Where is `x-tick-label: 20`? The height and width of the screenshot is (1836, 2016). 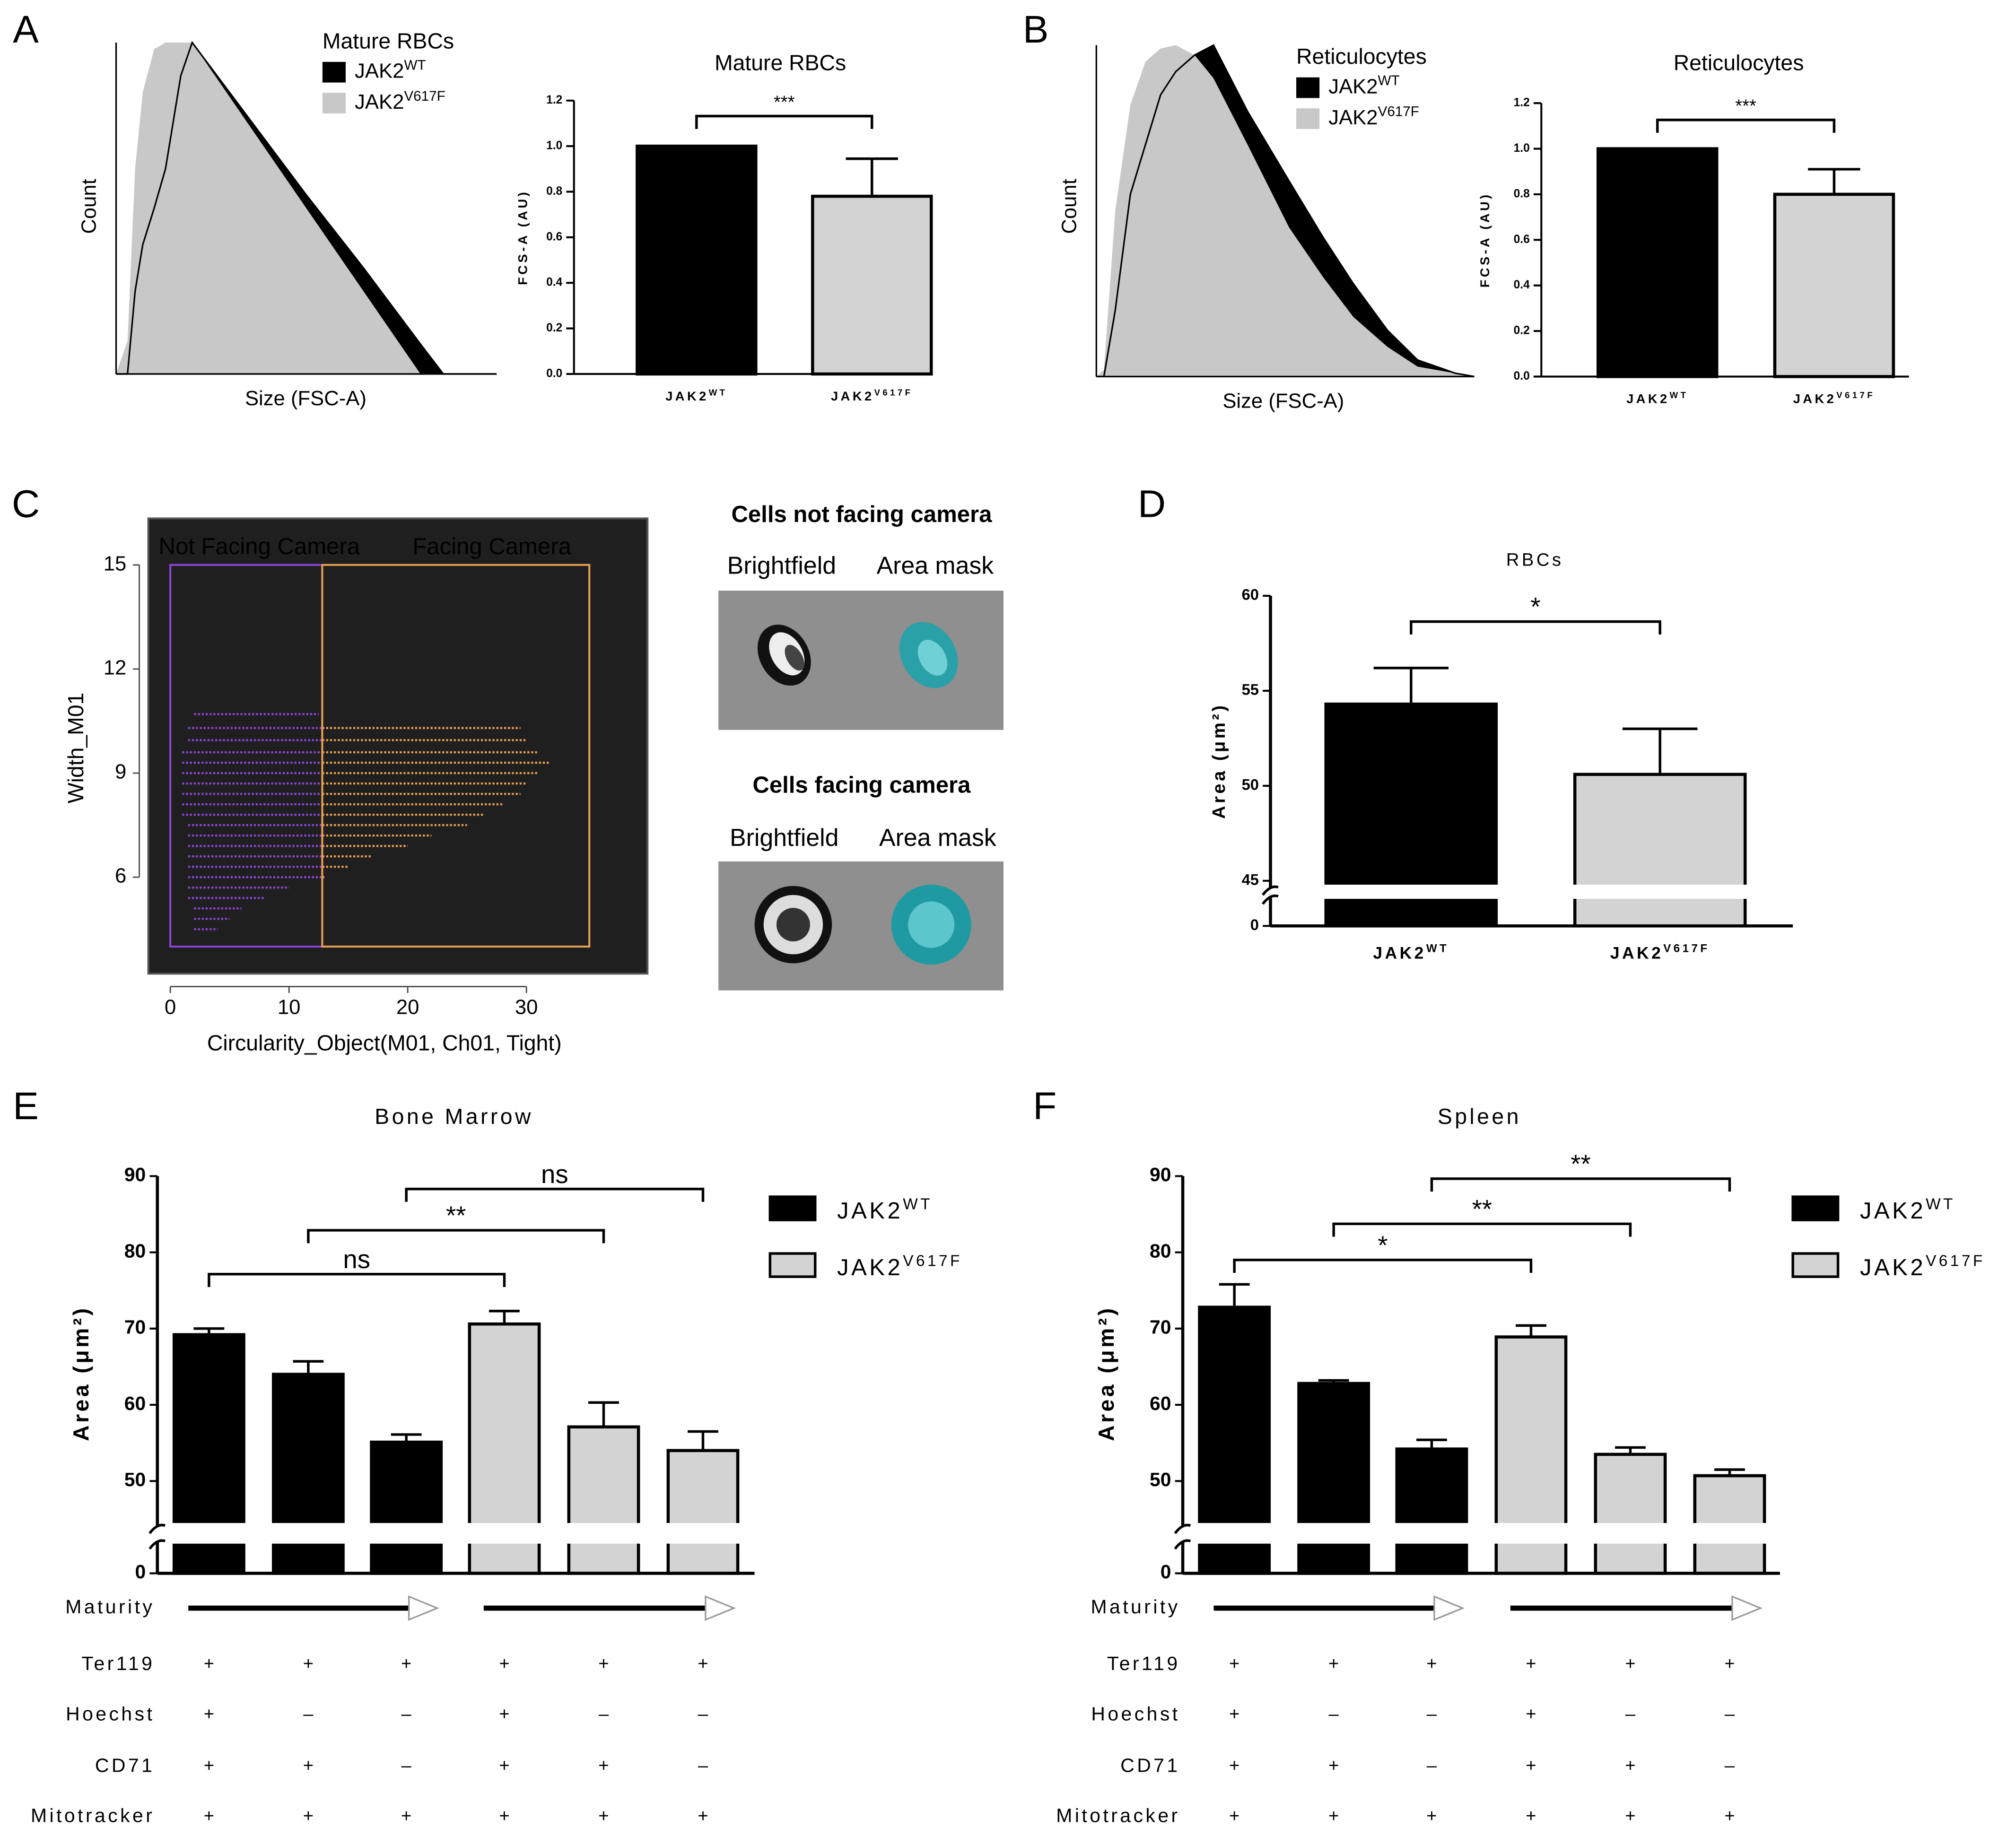
x-tick-label: 20 is located at coordinates (407, 1007).